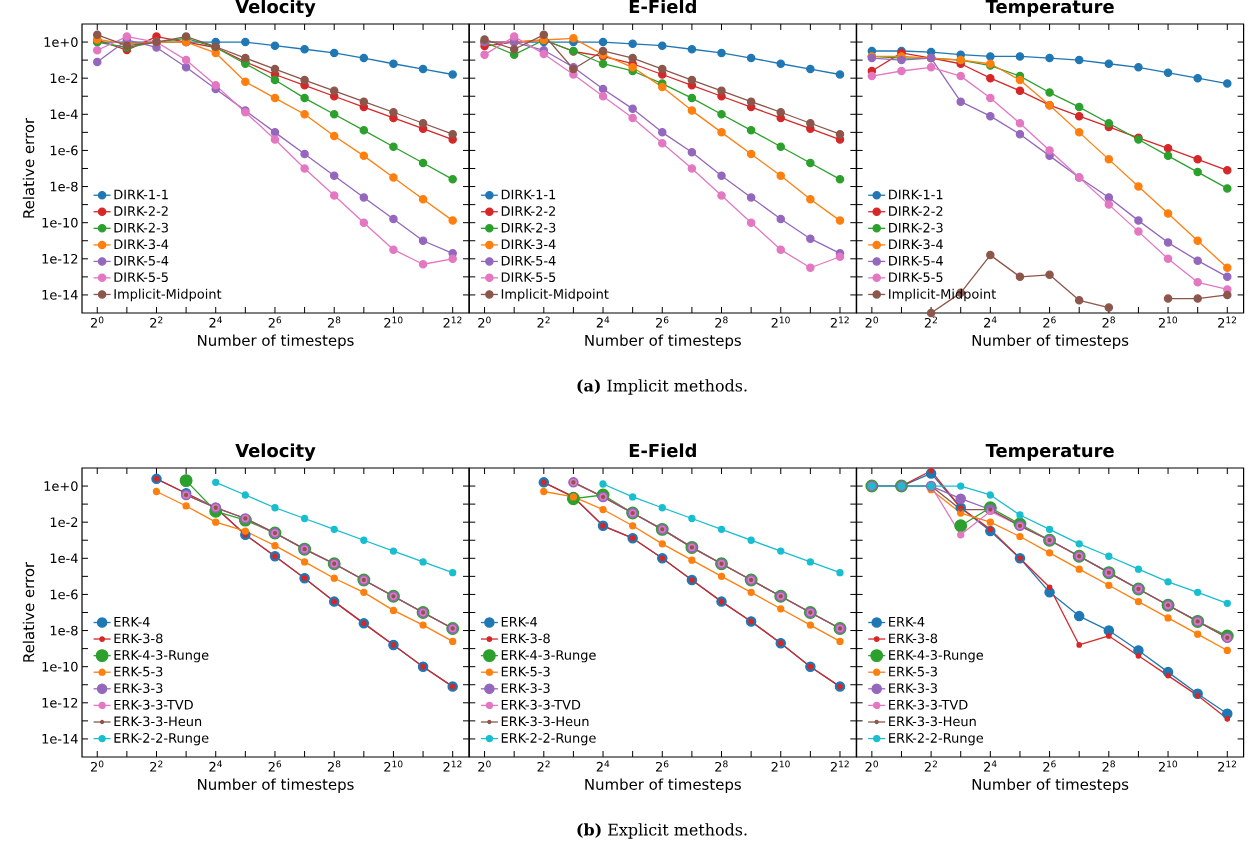 The image size is (1249, 853). Describe the element at coordinates (662, 831) in the screenshot. I see `text: (b) Explicit methods.` at that location.